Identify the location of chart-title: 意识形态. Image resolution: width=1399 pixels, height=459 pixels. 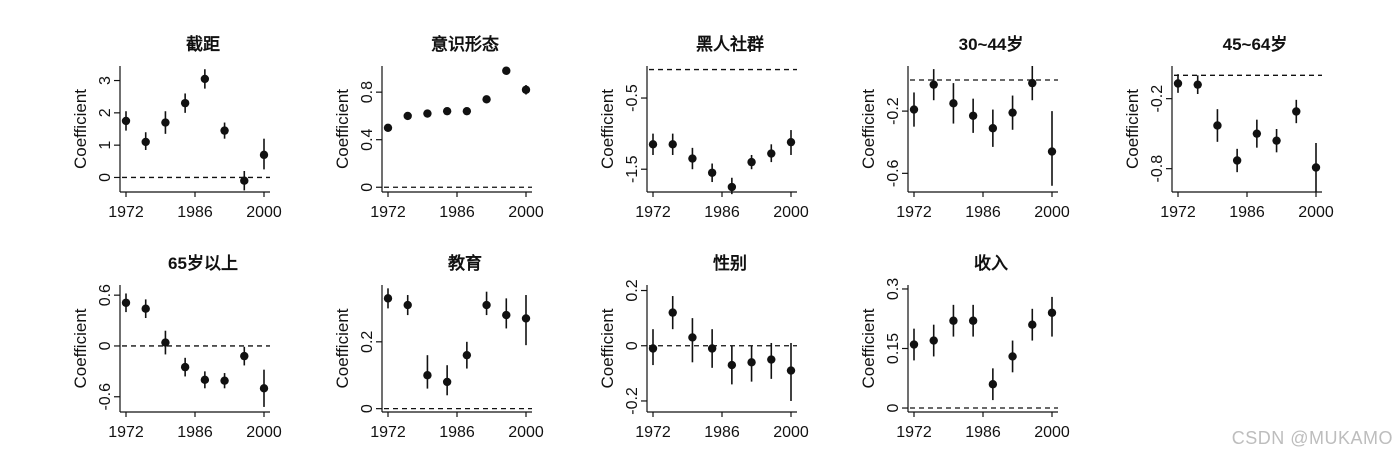
(465, 44).